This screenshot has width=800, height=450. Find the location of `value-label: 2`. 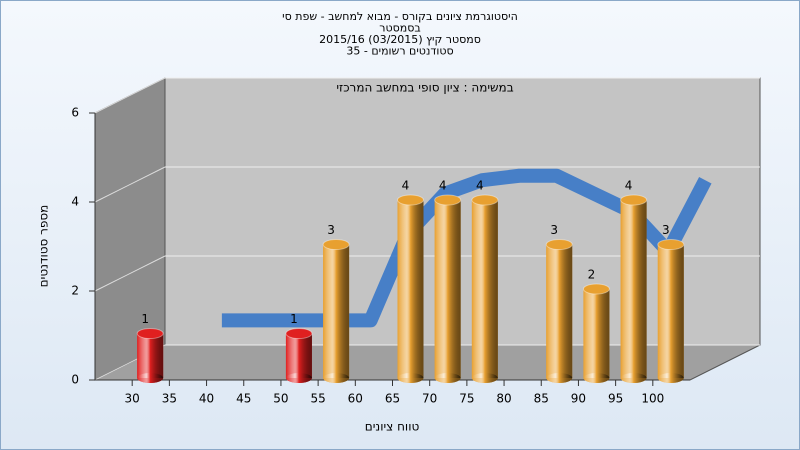

value-label: 2 is located at coordinates (592, 275).